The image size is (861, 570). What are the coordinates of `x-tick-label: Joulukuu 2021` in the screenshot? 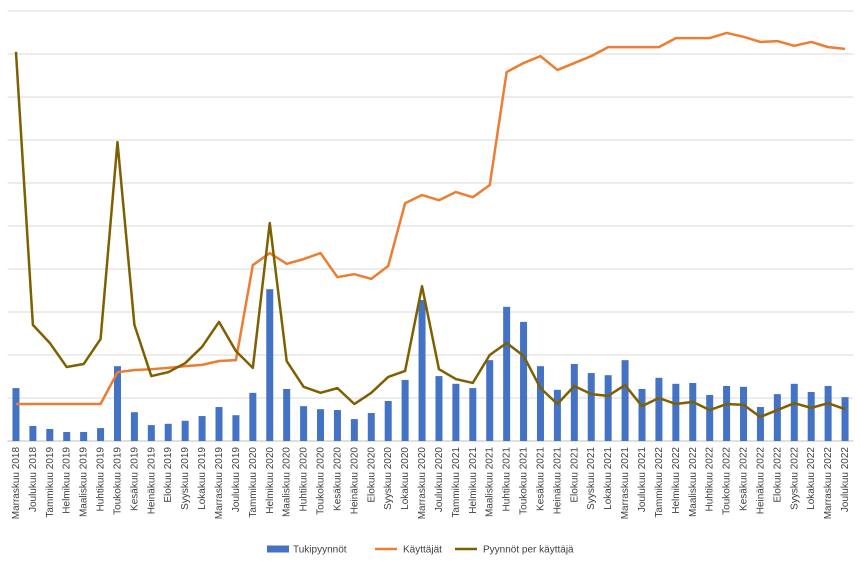 It's located at (642, 479).